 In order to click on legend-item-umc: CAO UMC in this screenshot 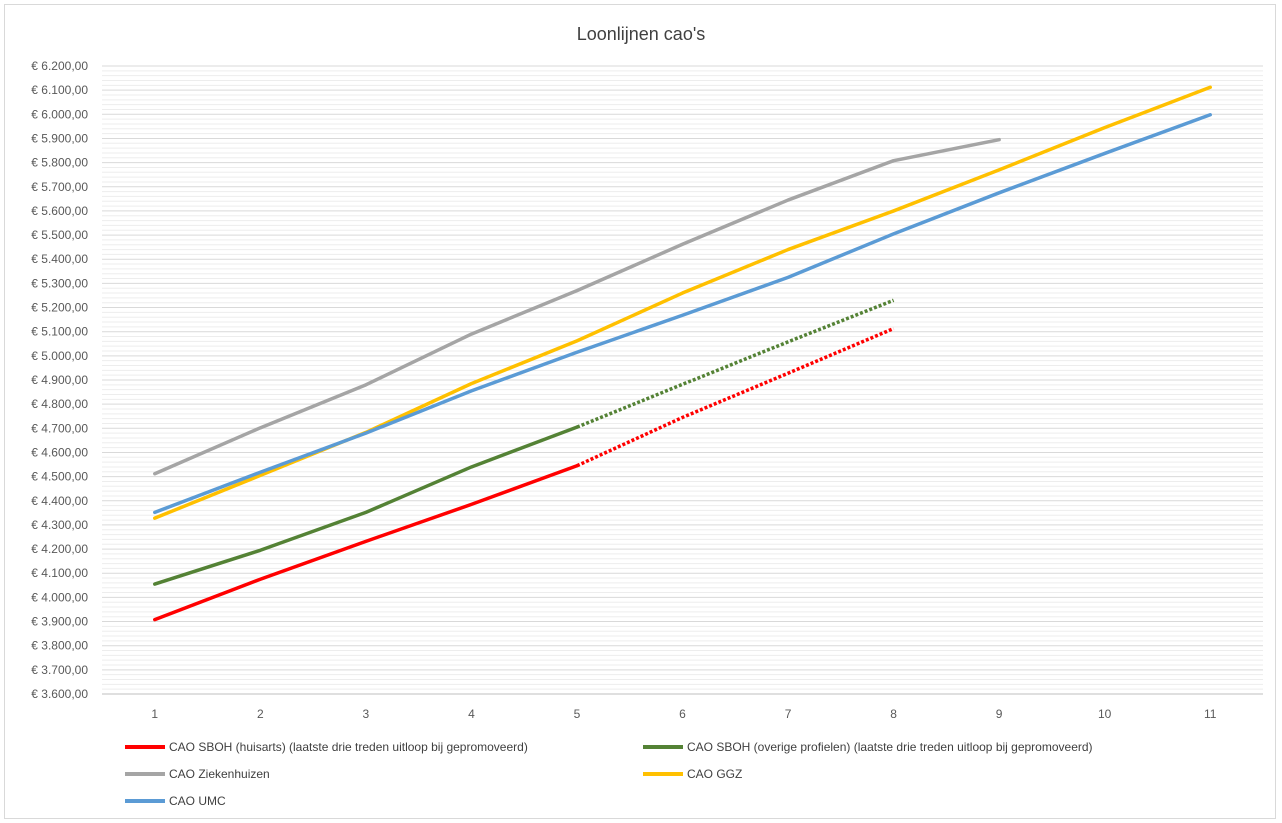, I will do `click(175, 801)`.